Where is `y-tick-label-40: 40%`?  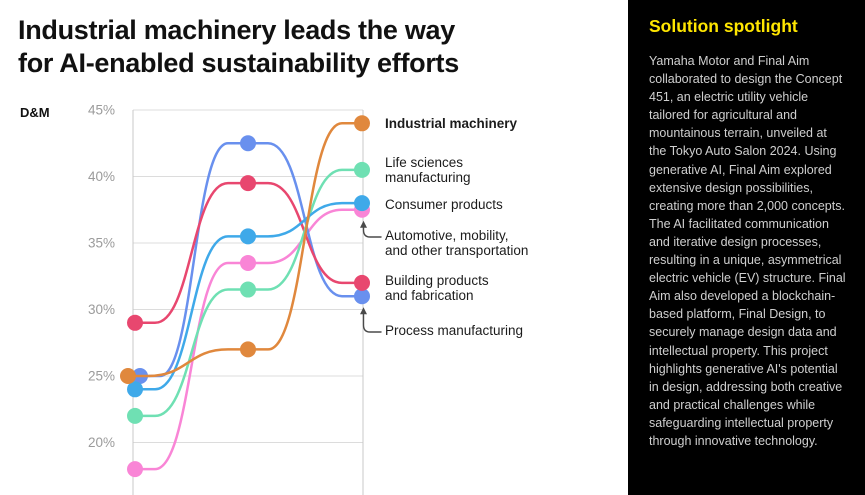 y-tick-label-40: 40% is located at coordinates (101, 176).